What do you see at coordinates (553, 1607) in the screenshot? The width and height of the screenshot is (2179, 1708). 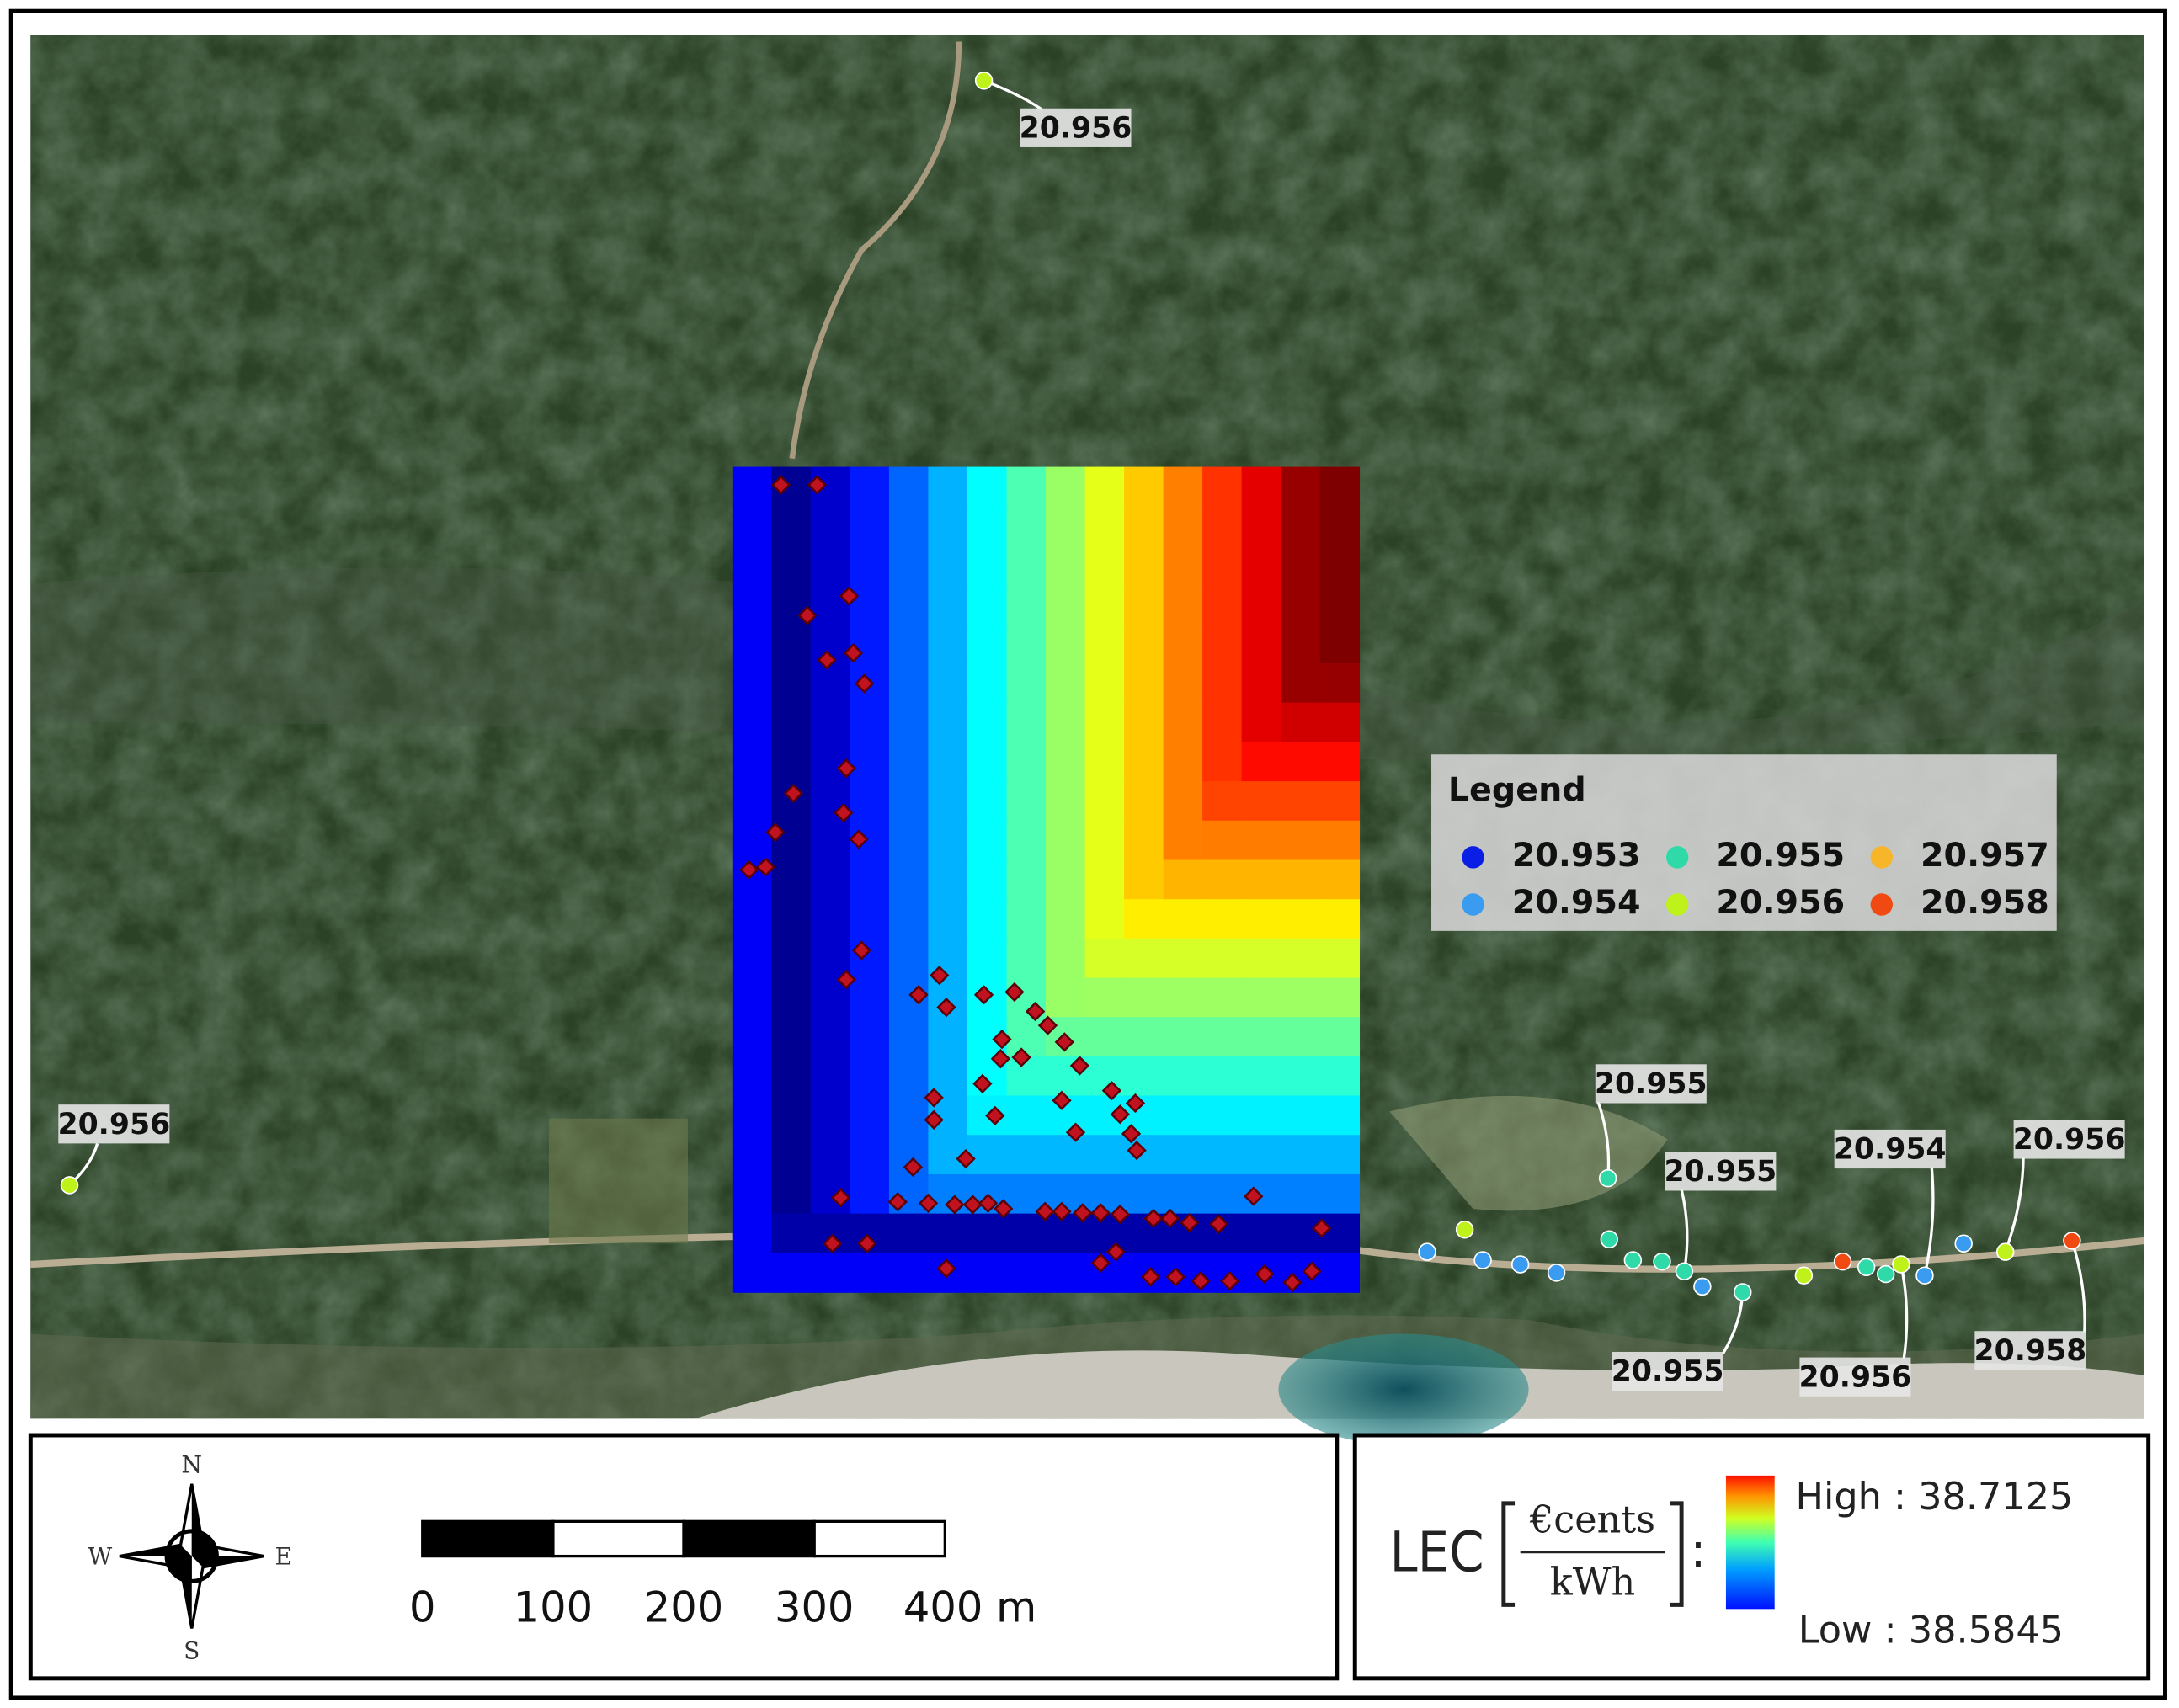 I see `scale-label: 100` at bounding box center [553, 1607].